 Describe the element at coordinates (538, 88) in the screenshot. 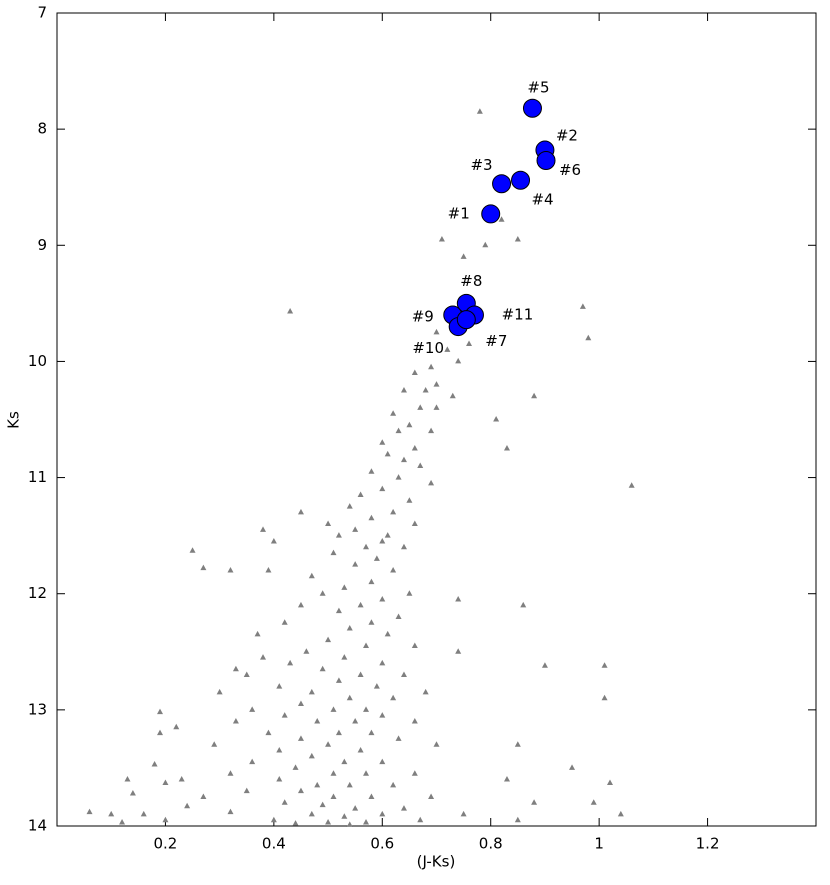

I see `point-label: #5` at that location.